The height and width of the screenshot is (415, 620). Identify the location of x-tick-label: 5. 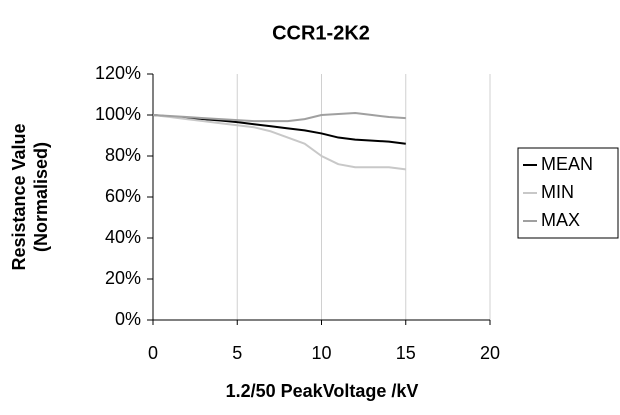
(237, 353).